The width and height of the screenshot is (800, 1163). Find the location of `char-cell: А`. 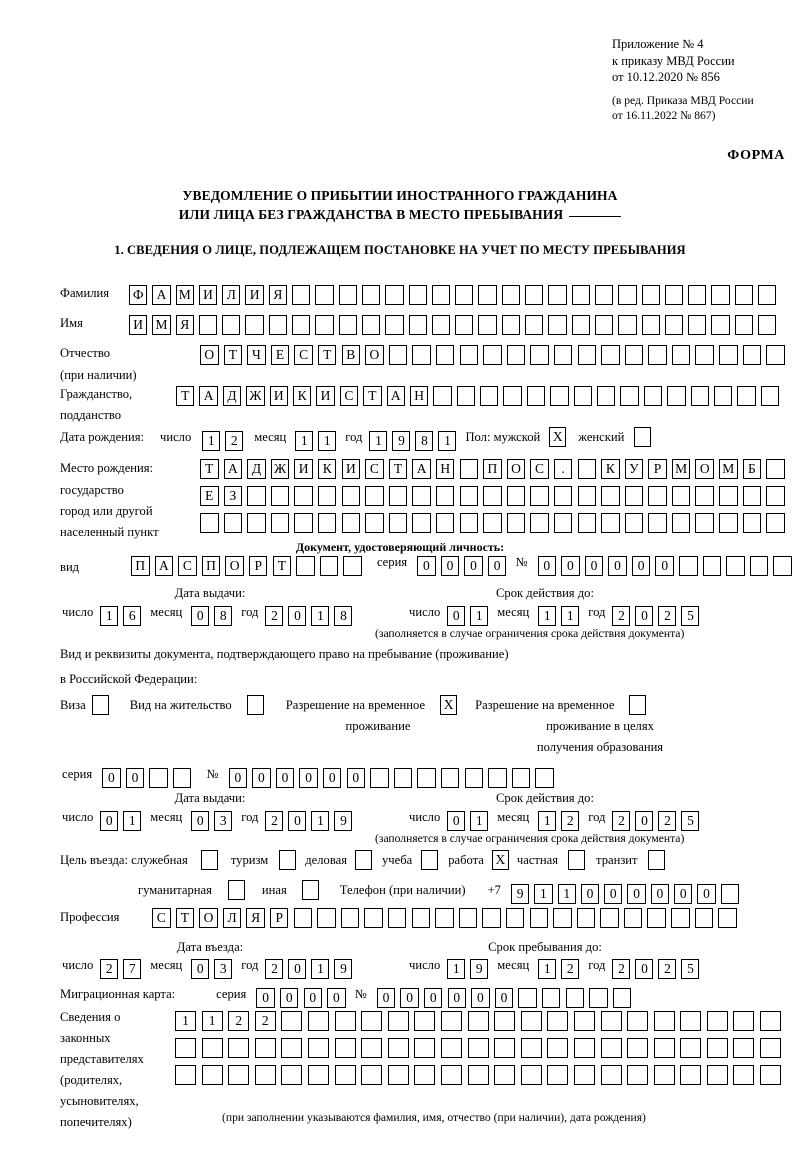

char-cell: А is located at coordinates (208, 396).